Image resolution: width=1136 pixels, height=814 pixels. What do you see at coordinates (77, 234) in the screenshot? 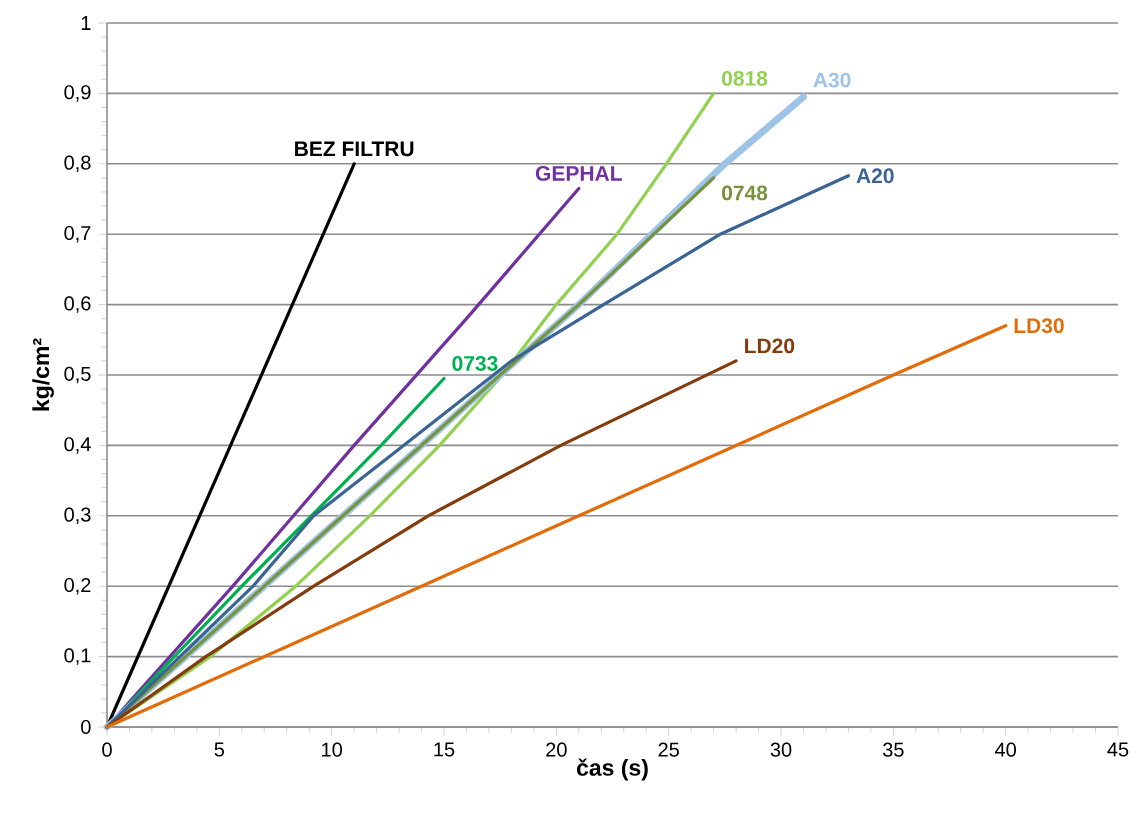
I see `y-tick-label: 0,7` at bounding box center [77, 234].